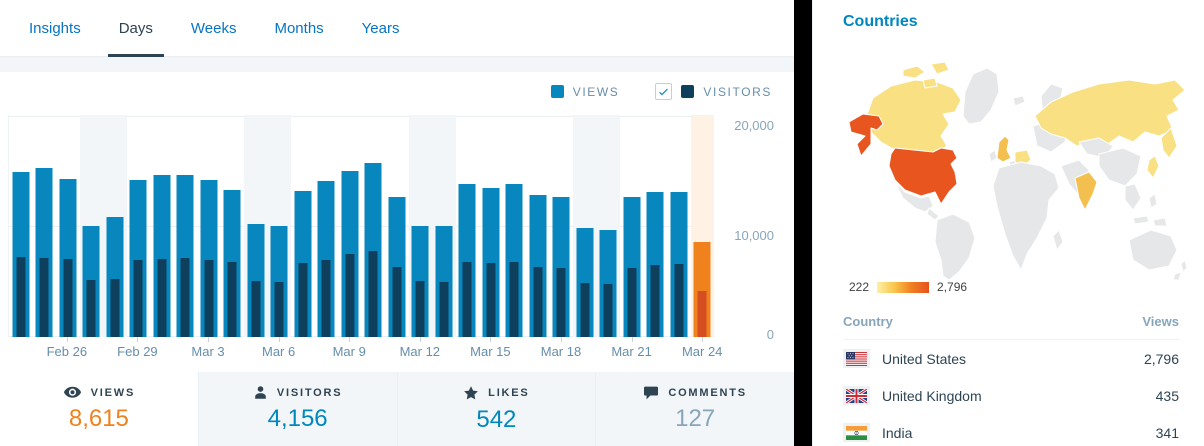  I want to click on country-japan, so click(1153, 167).